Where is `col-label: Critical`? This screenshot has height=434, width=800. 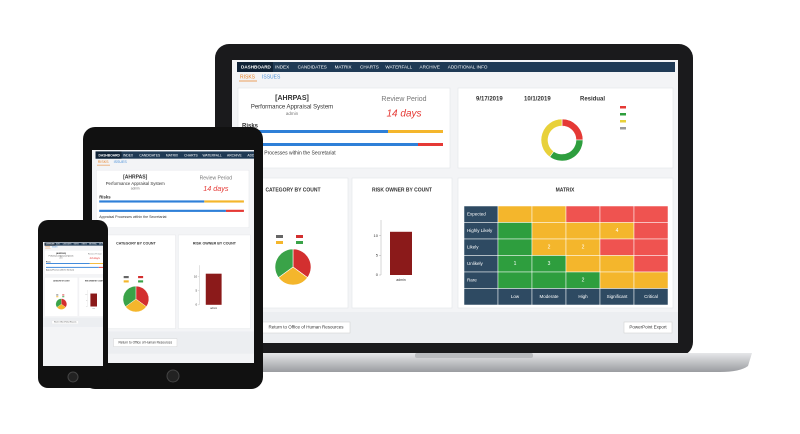
col-label: Critical is located at coordinates (651, 296).